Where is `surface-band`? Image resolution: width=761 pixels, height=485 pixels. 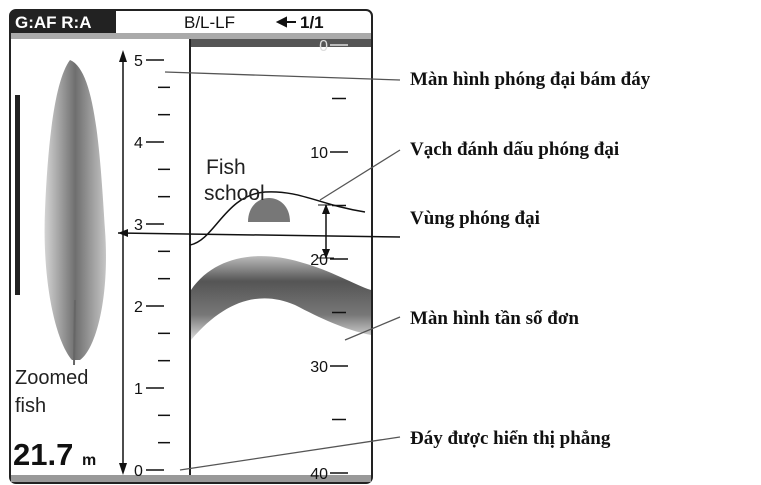
surface-band is located at coordinates (280, 43).